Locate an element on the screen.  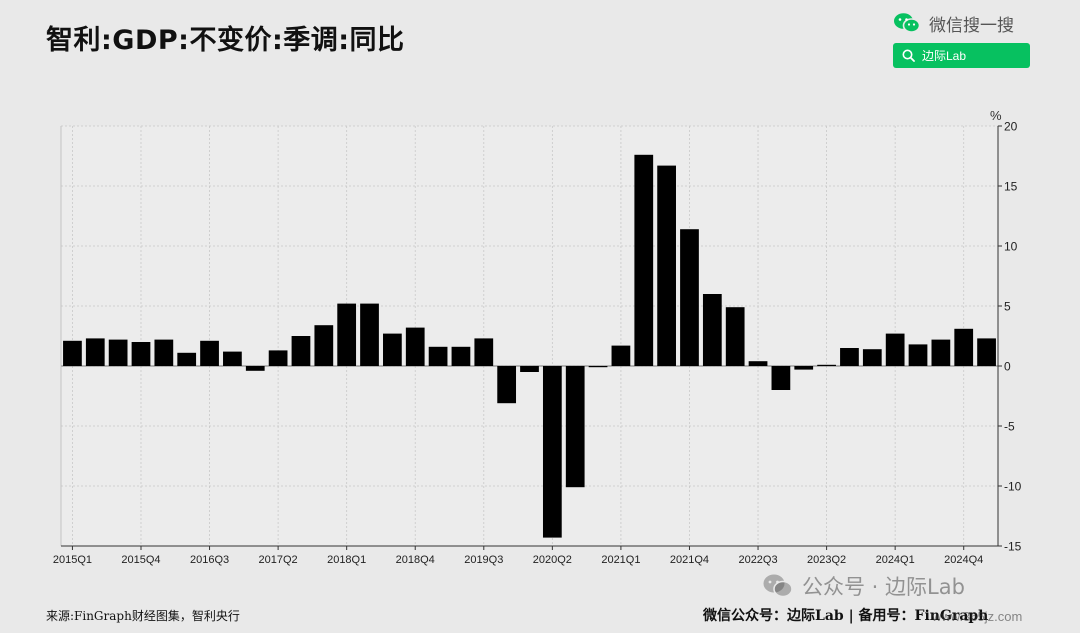
bar-2020Q2 is located at coordinates (552, 452).